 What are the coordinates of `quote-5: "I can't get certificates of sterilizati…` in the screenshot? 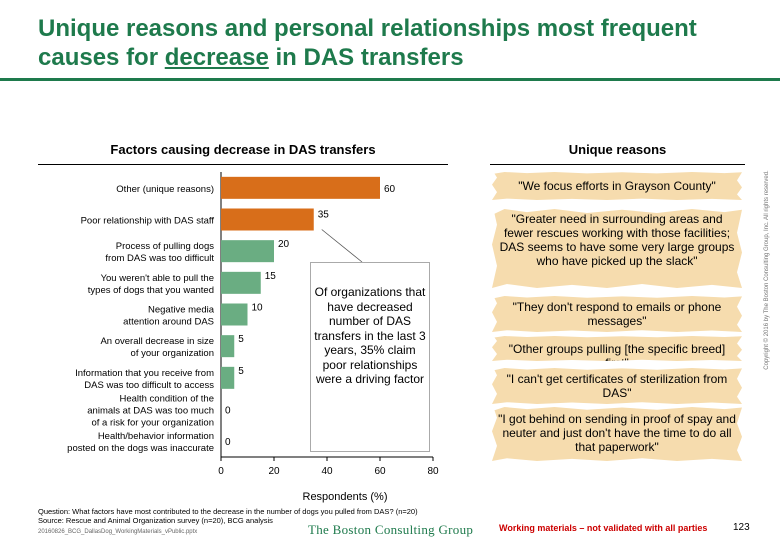 It's located at (617, 386).